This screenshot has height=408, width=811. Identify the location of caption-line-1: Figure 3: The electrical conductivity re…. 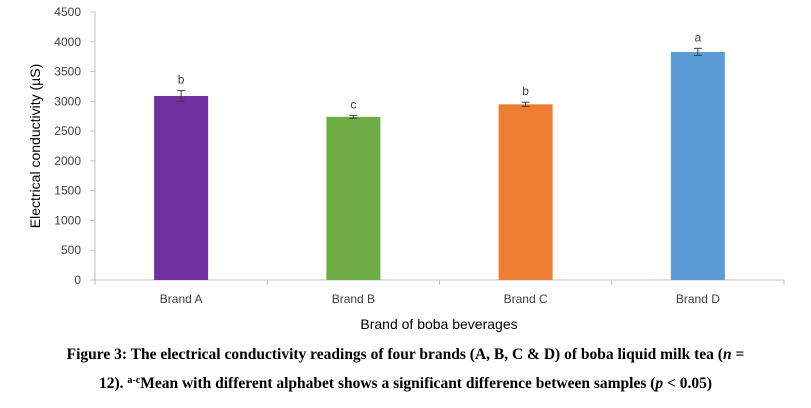
(405, 354).